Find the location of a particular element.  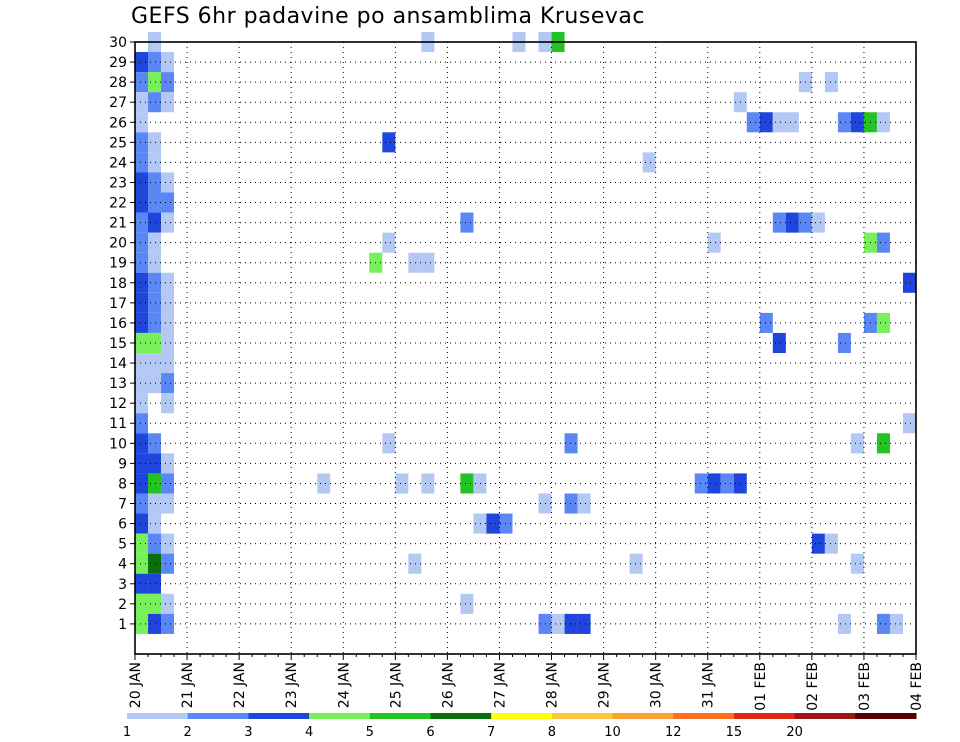

y-tick-label-17: 17 is located at coordinates (118, 304).